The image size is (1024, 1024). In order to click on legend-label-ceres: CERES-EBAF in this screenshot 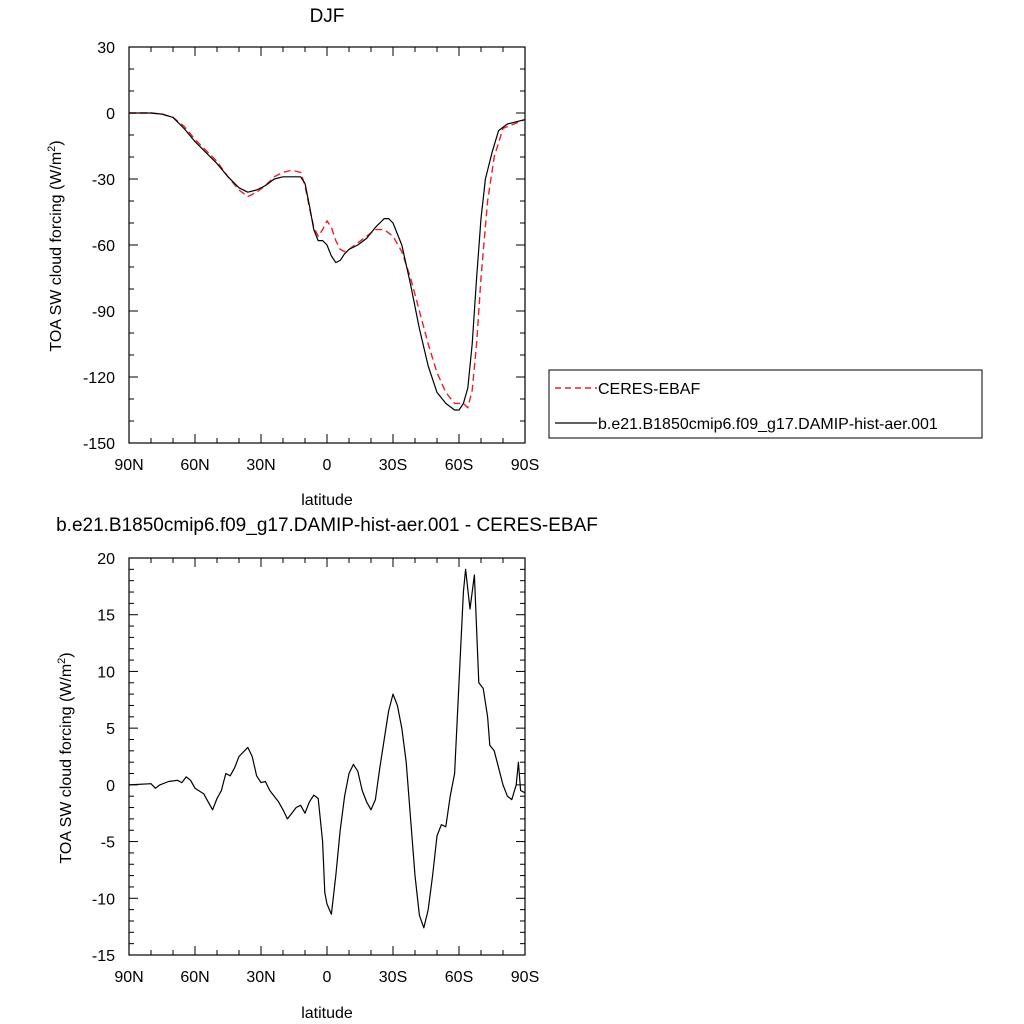, I will do `click(649, 389)`.